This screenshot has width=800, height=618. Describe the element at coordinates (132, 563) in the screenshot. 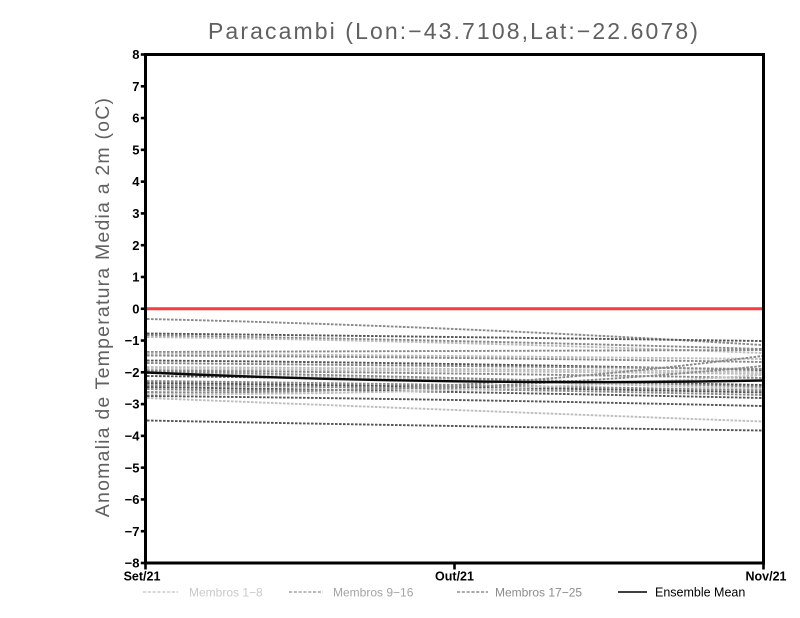

I see `svg-text: −8` at that location.